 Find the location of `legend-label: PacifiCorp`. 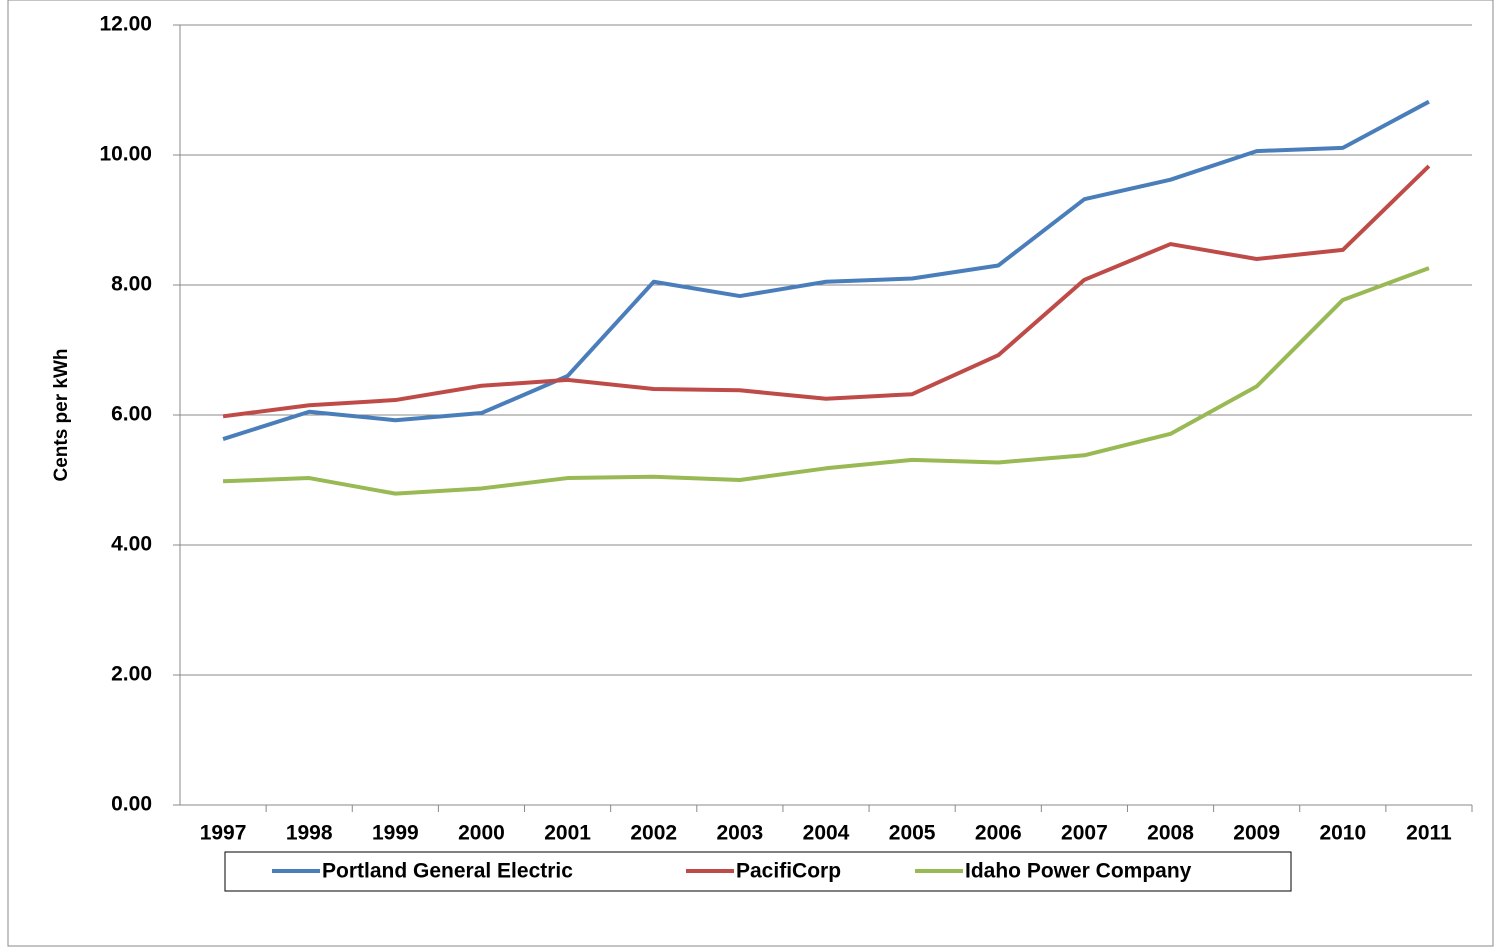

legend-label: PacifiCorp is located at coordinates (788, 871).